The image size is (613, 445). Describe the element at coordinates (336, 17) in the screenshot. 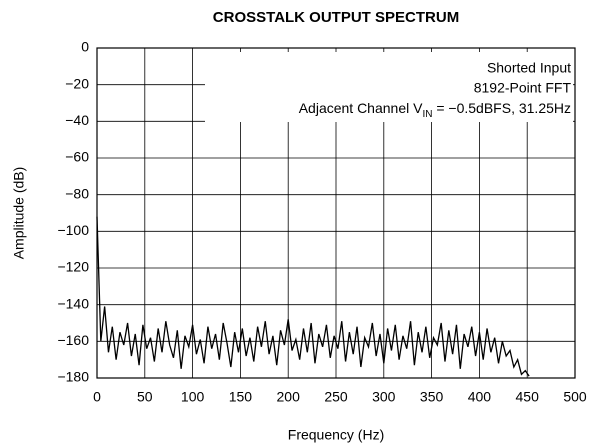

I see `chart-title: CROSSTALK OUTPUT SPECTRUM` at that location.